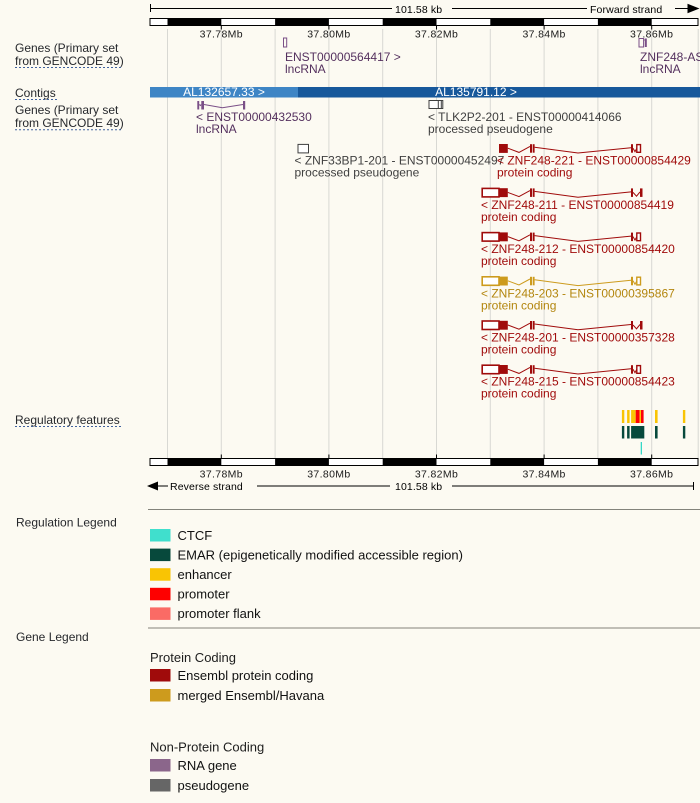 This screenshot has width=700, height=803. Describe the element at coordinates (578, 338) in the screenshot. I see `svg-text: < ZNF248-201 - ENST00000357328` at that location.